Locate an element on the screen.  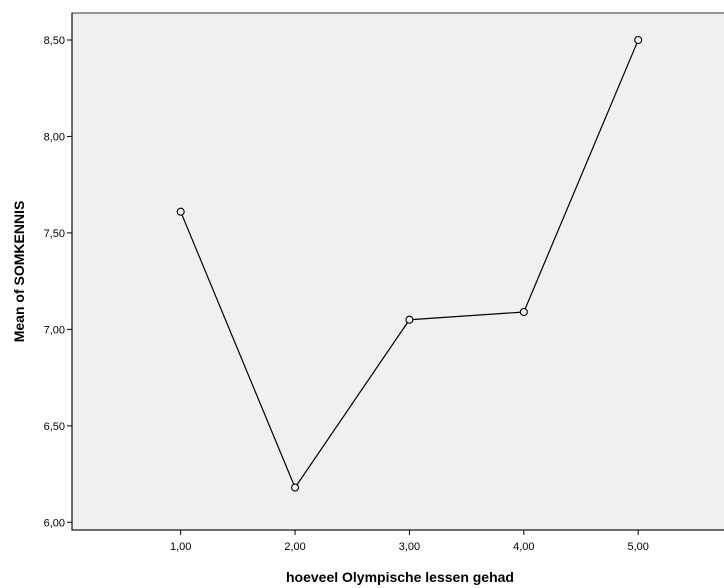
x-tick-label: 4,00 is located at coordinates (523, 547).